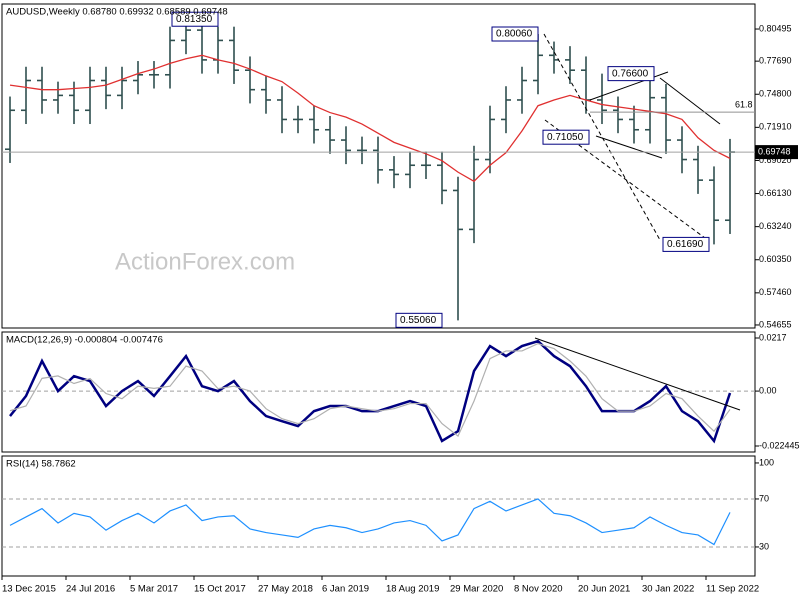 This screenshot has width=800, height=600. Describe the element at coordinates (775, 28) in the screenshot. I see `y-tick-label: 0.80495` at that location.